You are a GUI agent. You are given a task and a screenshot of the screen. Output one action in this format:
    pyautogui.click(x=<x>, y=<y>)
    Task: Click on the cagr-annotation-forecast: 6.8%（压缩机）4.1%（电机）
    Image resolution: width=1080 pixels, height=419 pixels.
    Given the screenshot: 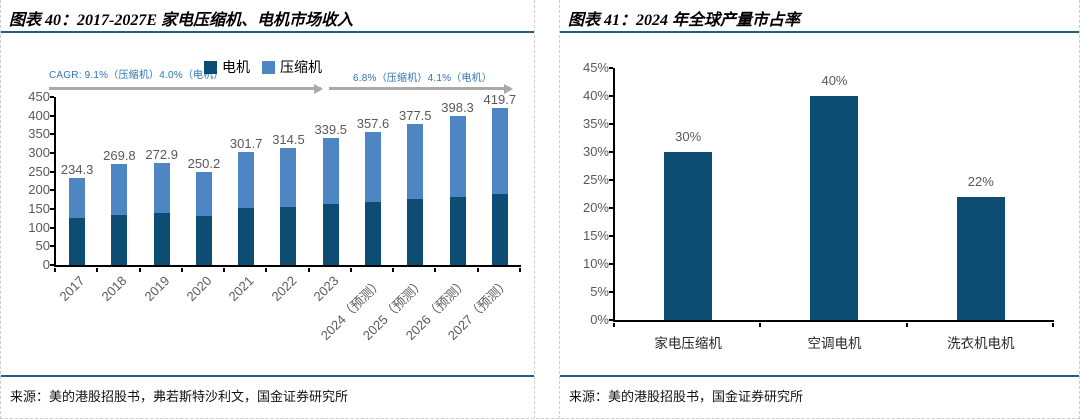 What is the action you would take?
    pyautogui.click(x=422, y=78)
    